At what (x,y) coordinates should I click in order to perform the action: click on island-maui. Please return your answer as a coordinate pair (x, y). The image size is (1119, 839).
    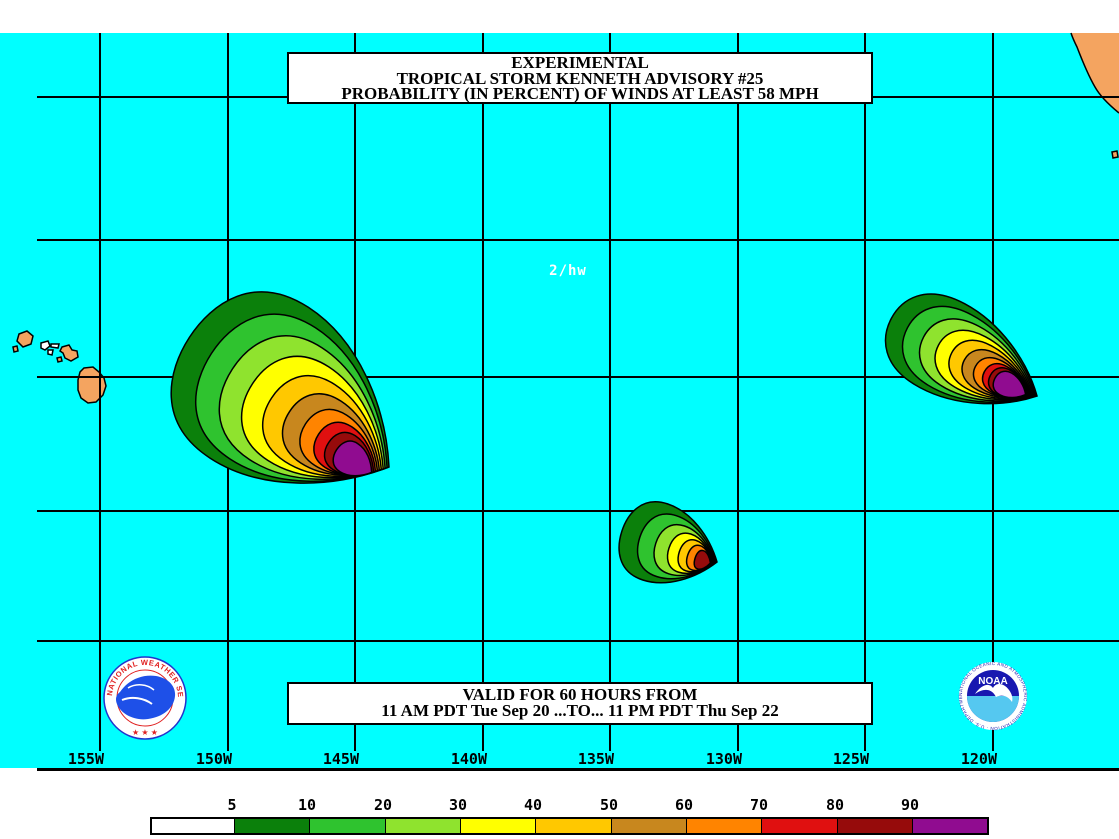
    Looking at the image, I should click on (69, 353).